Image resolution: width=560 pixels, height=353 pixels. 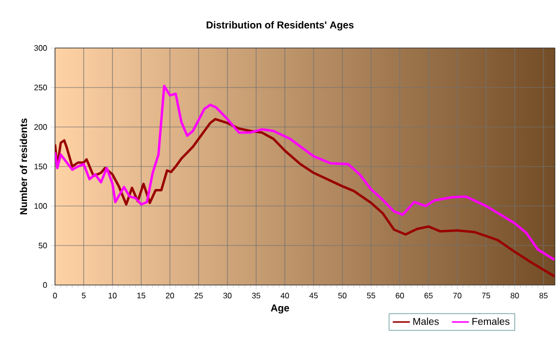 What do you see at coordinates (280, 25) in the screenshot?
I see `chart-title: Distribution of Residents' Ages` at bounding box center [280, 25].